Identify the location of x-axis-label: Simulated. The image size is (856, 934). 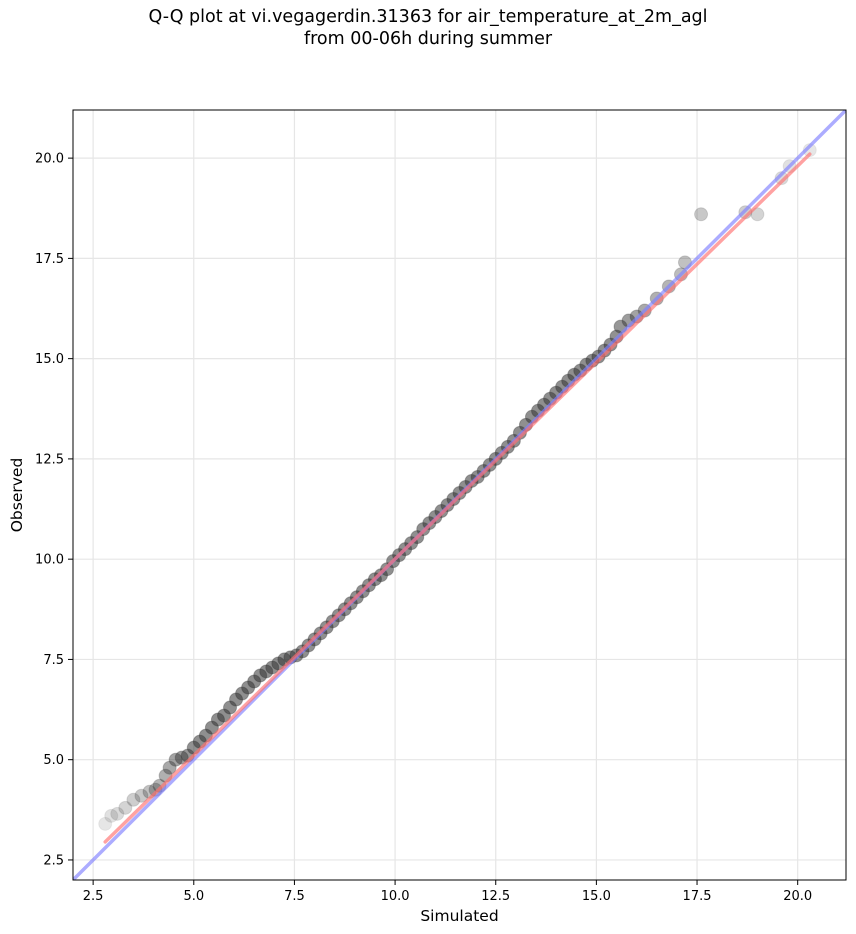
(459, 916).